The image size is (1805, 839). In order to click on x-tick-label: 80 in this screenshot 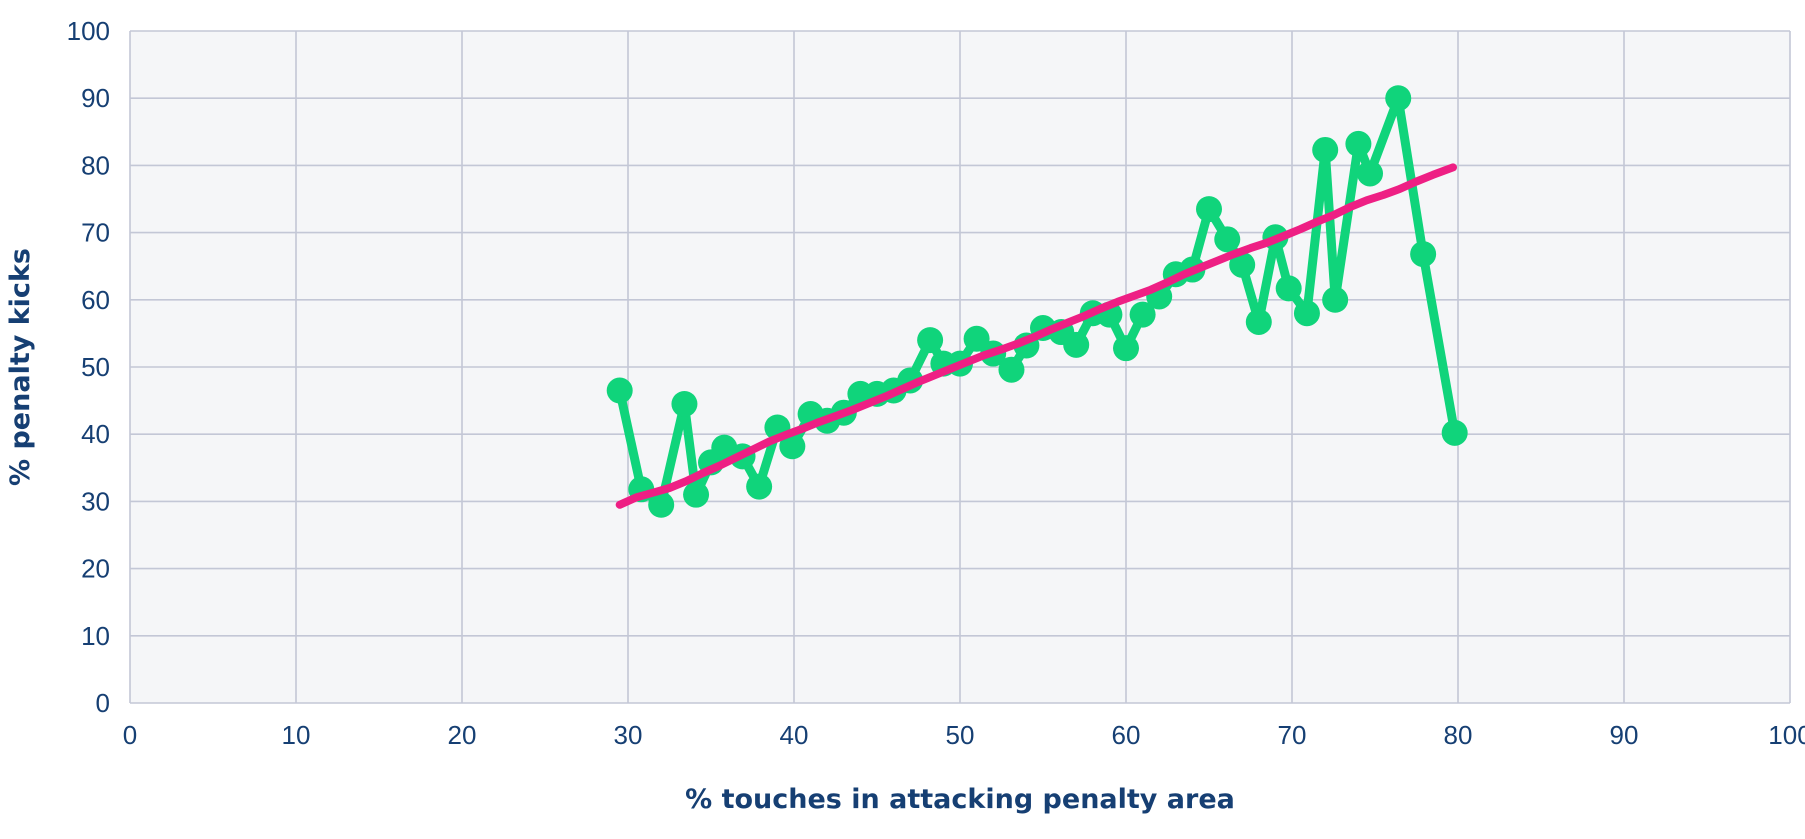, I will do `click(1458, 735)`.